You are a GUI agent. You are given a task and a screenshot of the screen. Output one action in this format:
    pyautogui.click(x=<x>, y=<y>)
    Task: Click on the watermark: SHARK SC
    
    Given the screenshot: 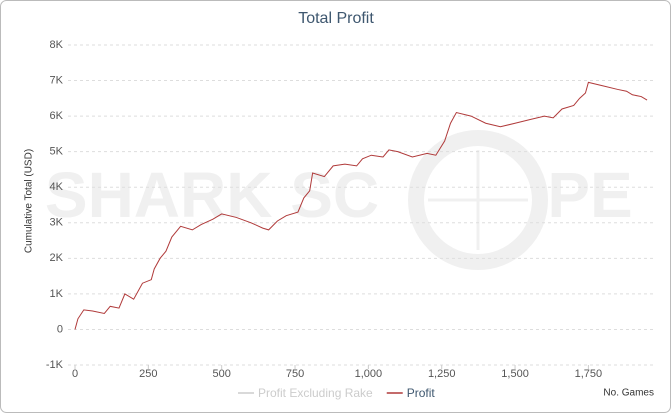 What is the action you would take?
    pyautogui.click(x=212, y=195)
    